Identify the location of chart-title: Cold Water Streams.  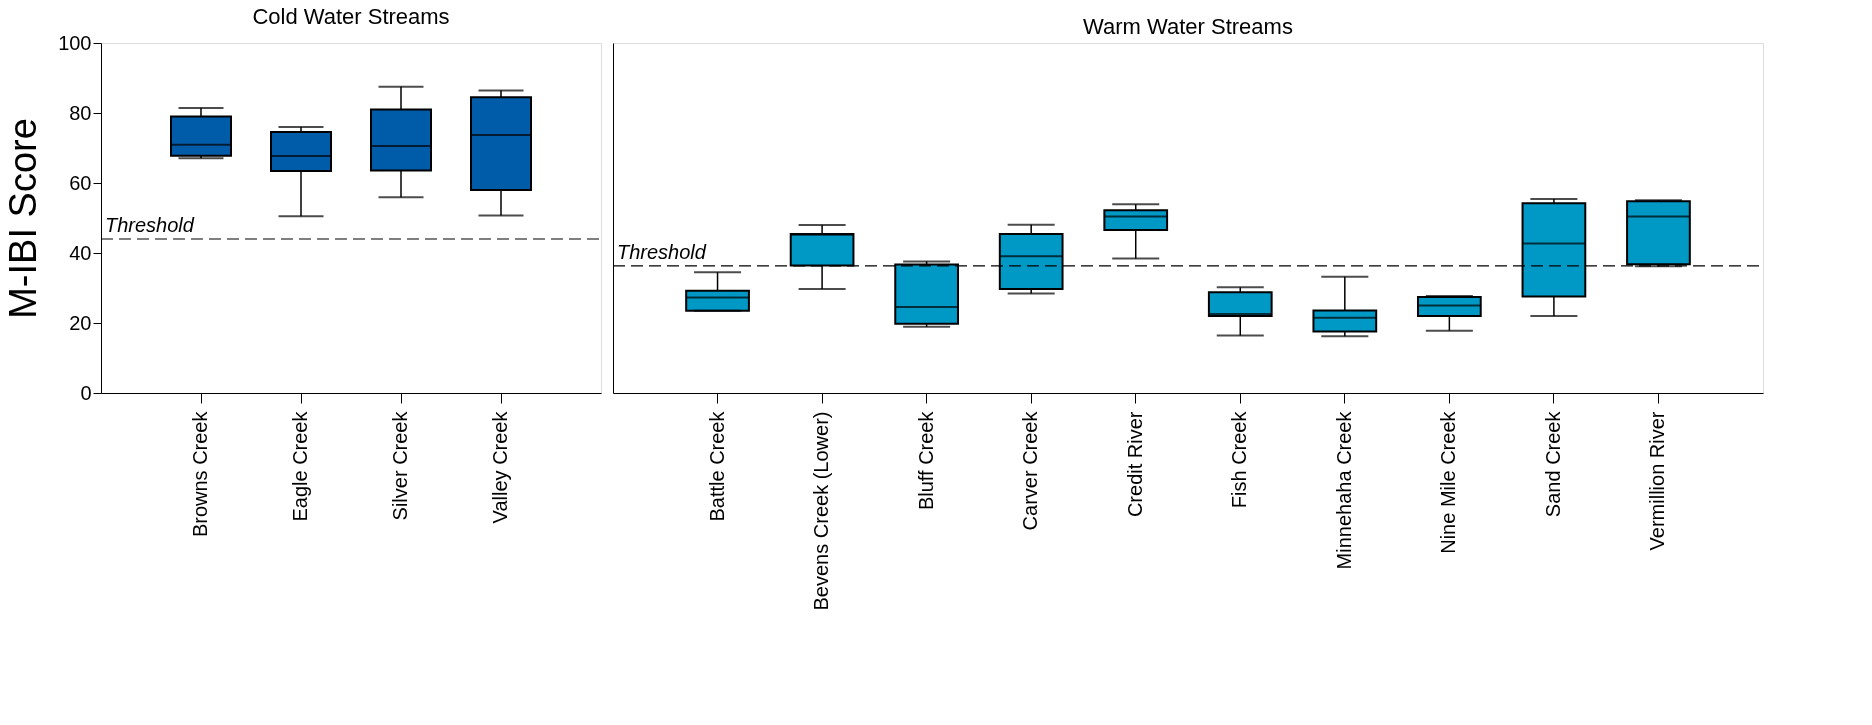
(351, 16).